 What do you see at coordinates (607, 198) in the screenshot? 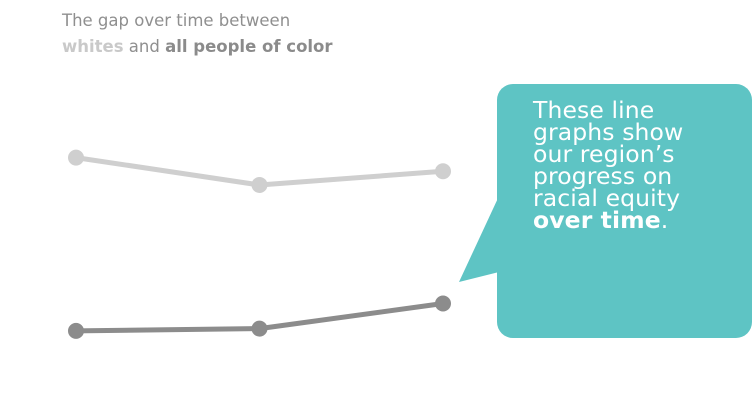
I see `callout-line-5: racial equity` at bounding box center [607, 198].